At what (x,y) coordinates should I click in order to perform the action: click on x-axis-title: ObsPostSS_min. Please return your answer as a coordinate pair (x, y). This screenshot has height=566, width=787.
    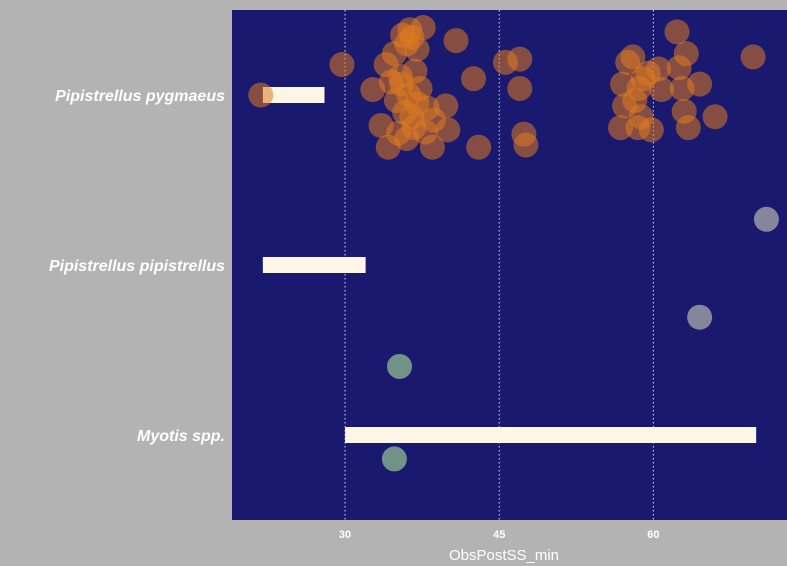
    Looking at the image, I should click on (504, 555).